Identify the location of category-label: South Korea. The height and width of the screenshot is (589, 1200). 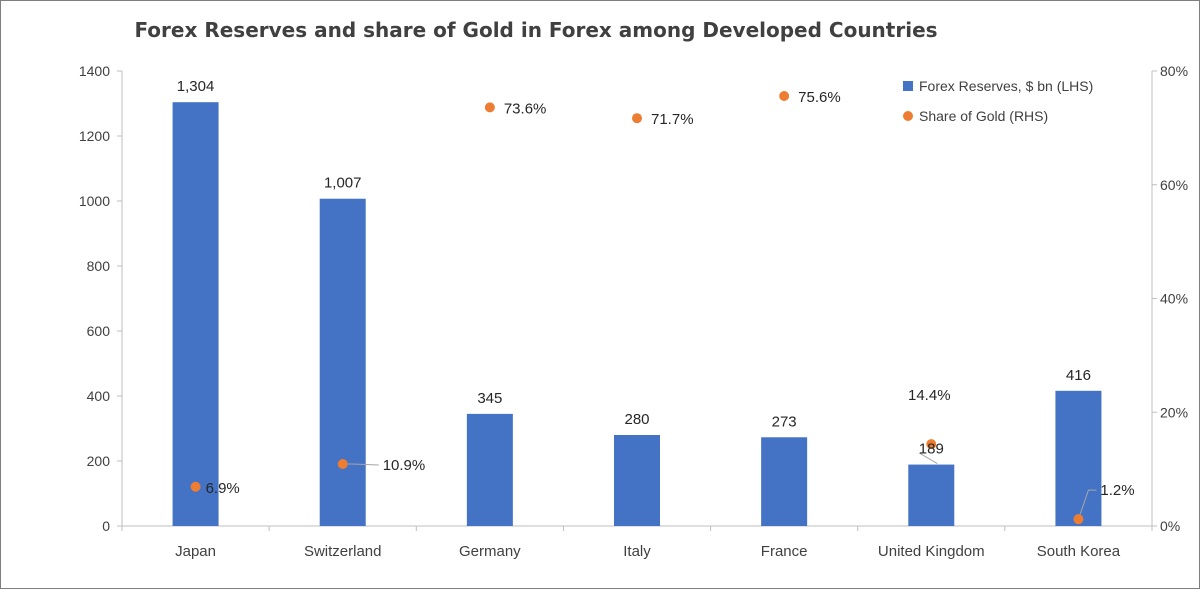
(1079, 551).